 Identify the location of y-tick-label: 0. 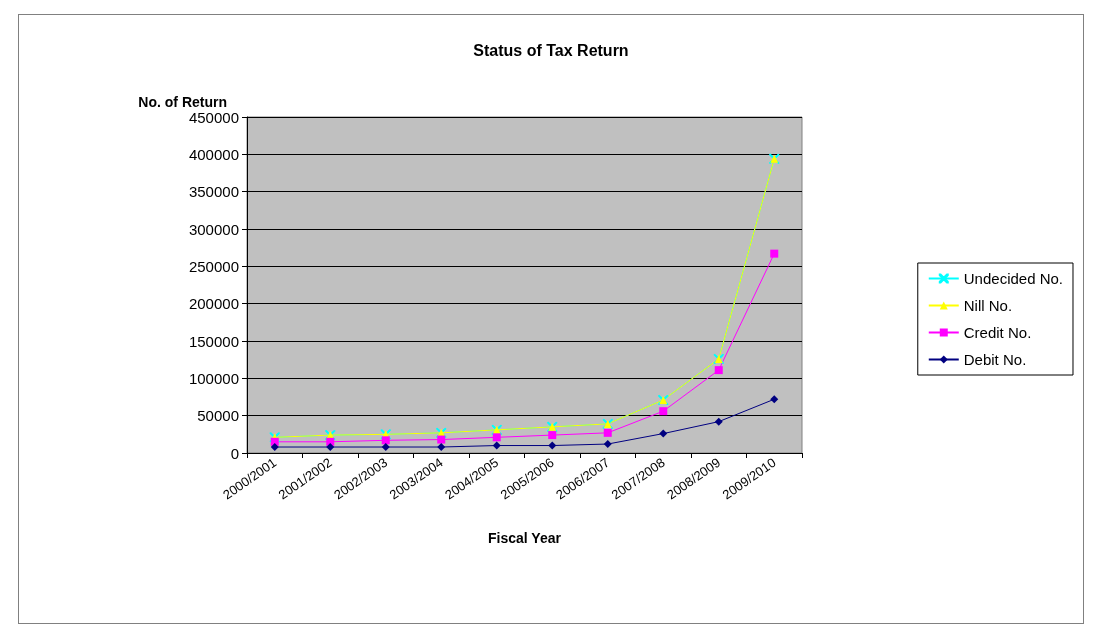
(234, 453).